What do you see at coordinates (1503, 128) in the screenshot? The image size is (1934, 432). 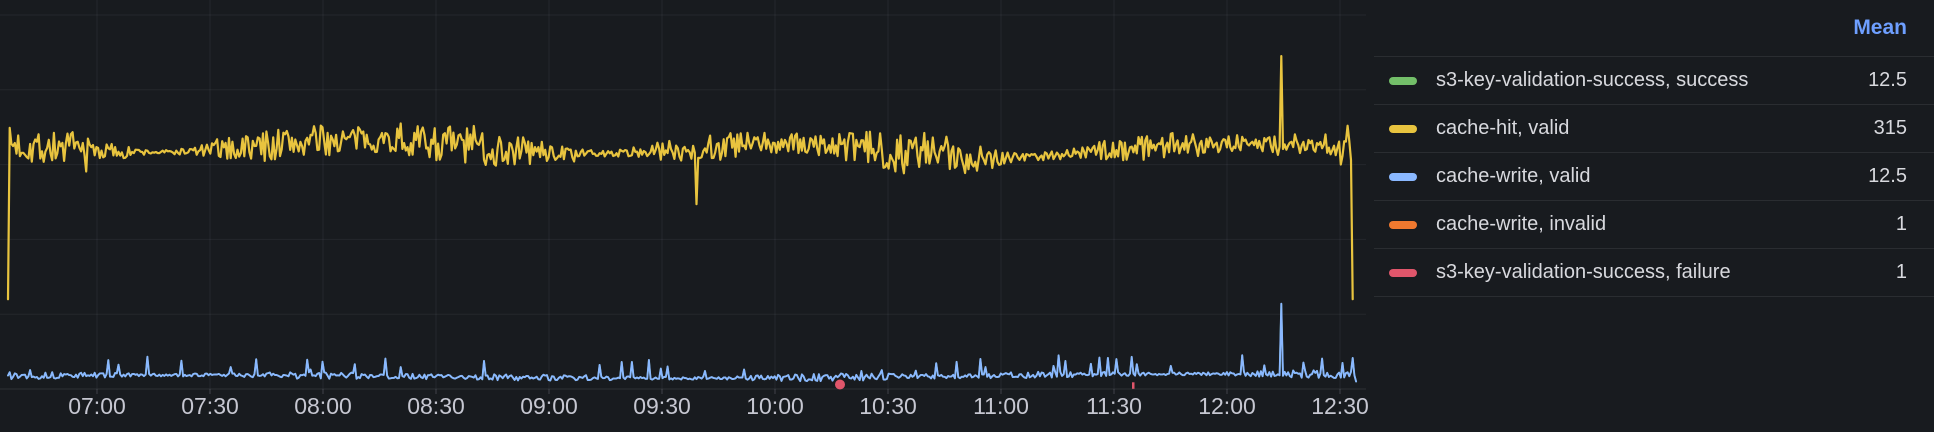 I see `series-label: cache-hit, valid` at bounding box center [1503, 128].